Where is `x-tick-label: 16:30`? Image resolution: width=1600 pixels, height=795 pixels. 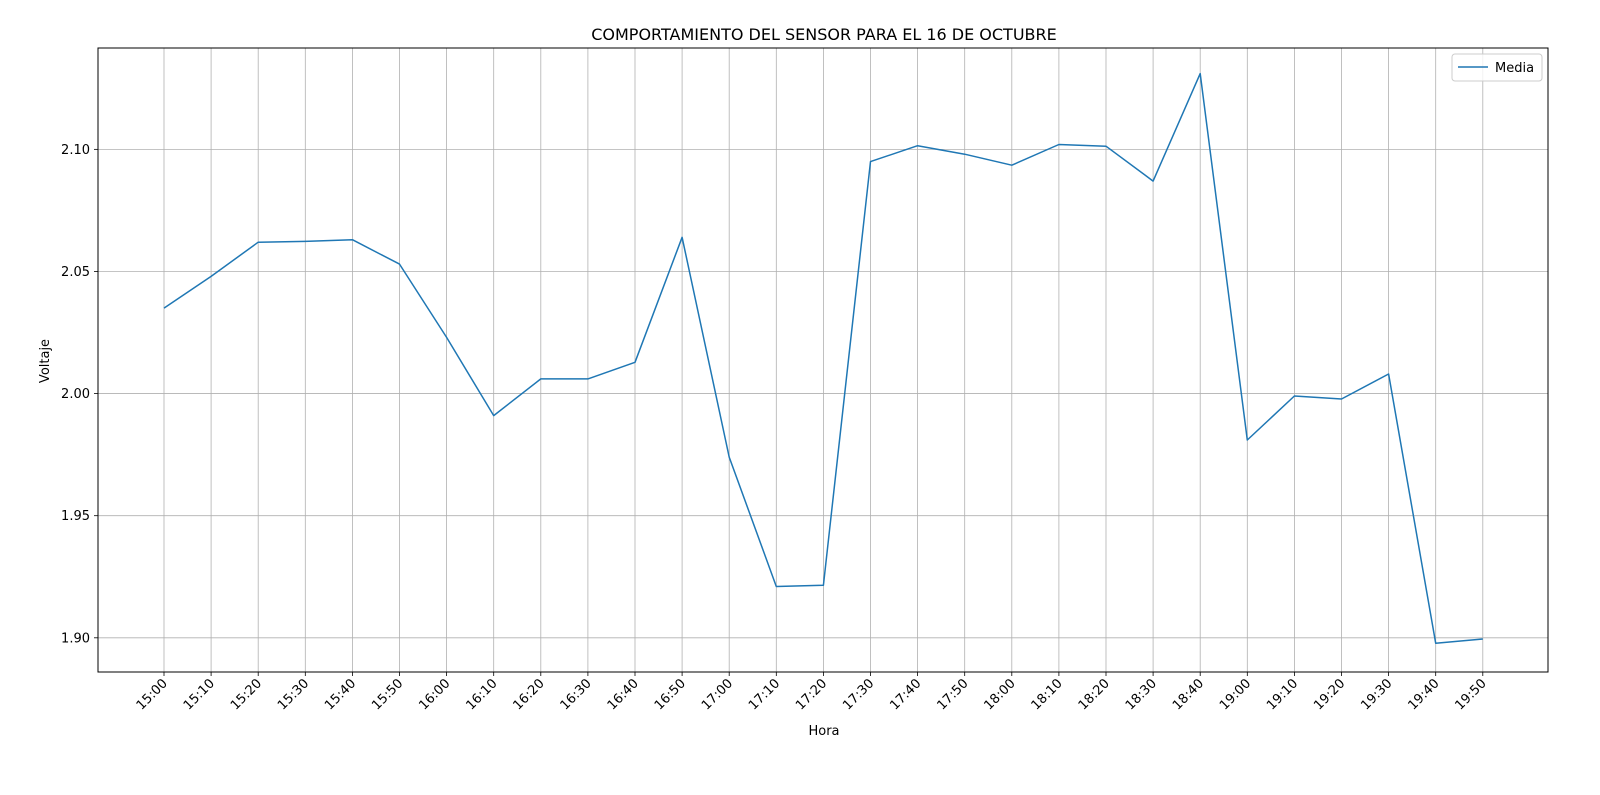
x-tick-label: 16:30 is located at coordinates (576, 694).